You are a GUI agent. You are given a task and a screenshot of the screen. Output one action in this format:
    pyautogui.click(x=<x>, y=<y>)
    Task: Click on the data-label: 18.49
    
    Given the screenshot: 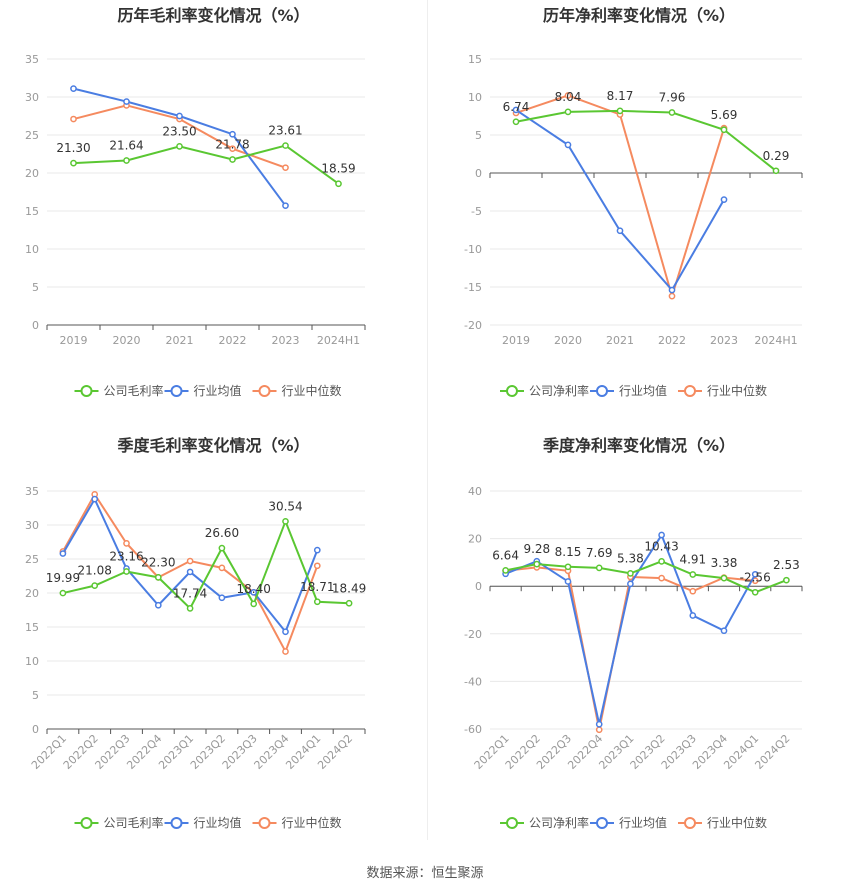 What is the action you would take?
    pyautogui.click(x=349, y=588)
    